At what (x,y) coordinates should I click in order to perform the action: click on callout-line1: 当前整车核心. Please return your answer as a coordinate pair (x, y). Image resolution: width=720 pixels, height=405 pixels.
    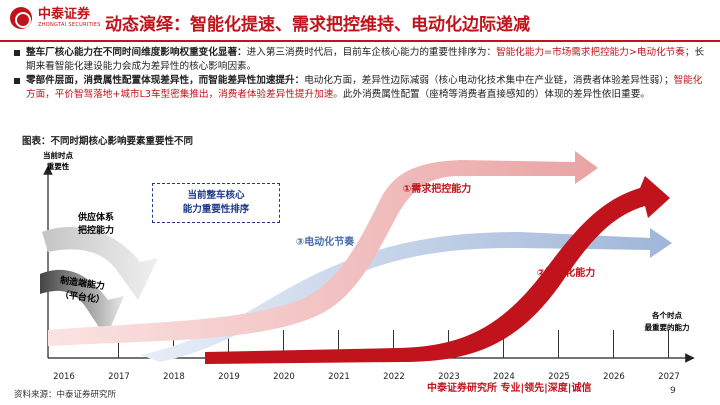
    Looking at the image, I should click on (216, 195).